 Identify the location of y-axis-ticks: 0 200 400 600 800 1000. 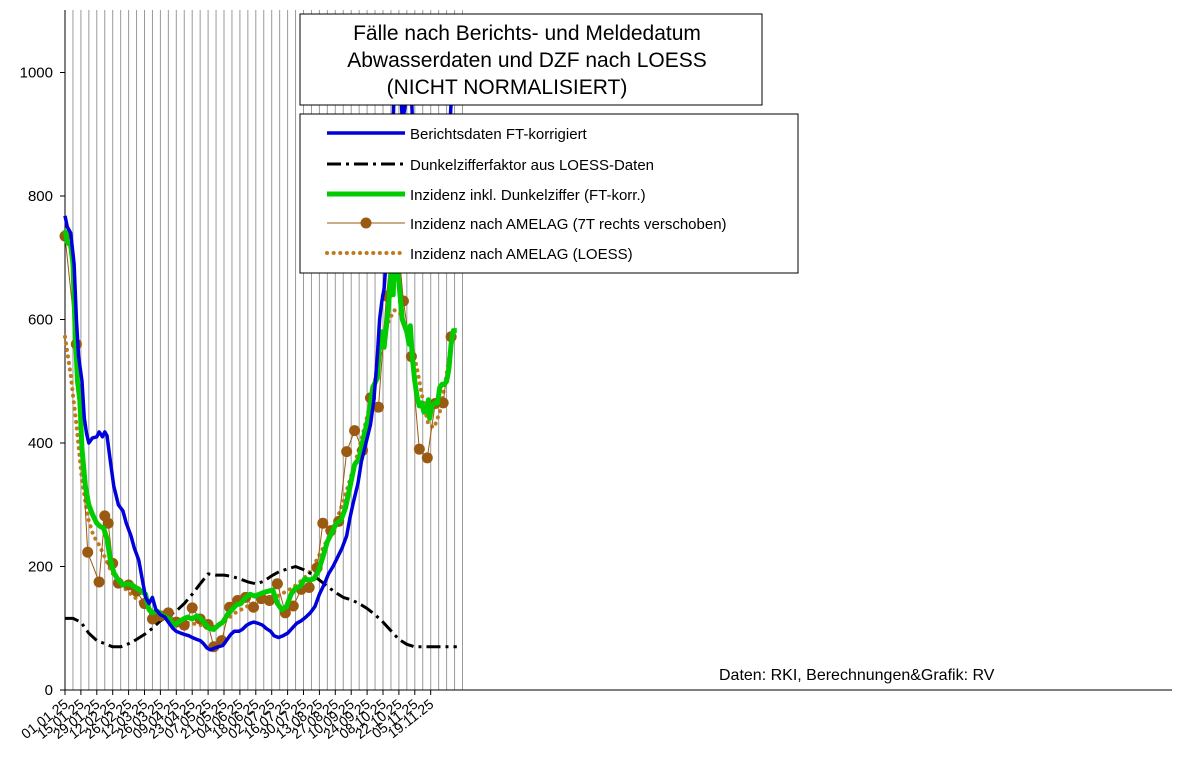
(42, 382).